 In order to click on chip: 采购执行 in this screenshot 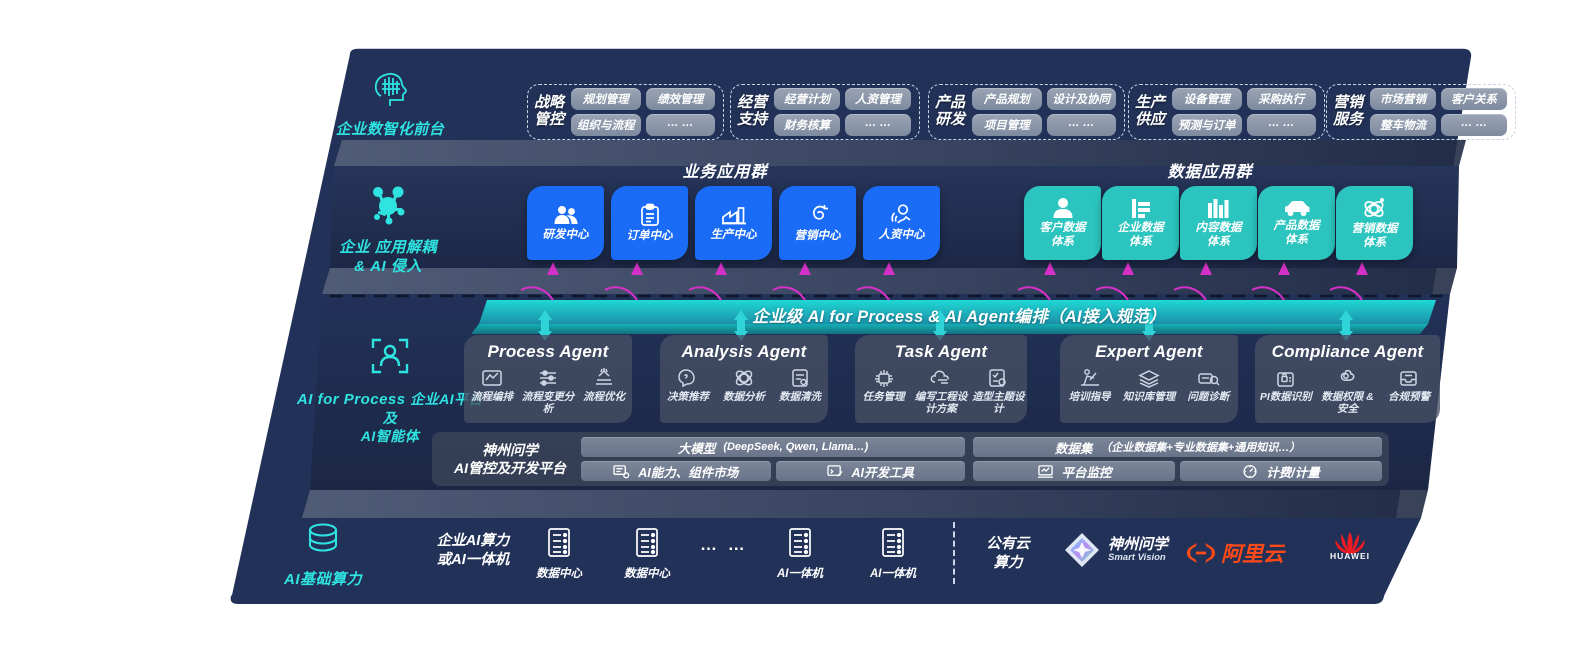, I will do `click(1281, 99)`.